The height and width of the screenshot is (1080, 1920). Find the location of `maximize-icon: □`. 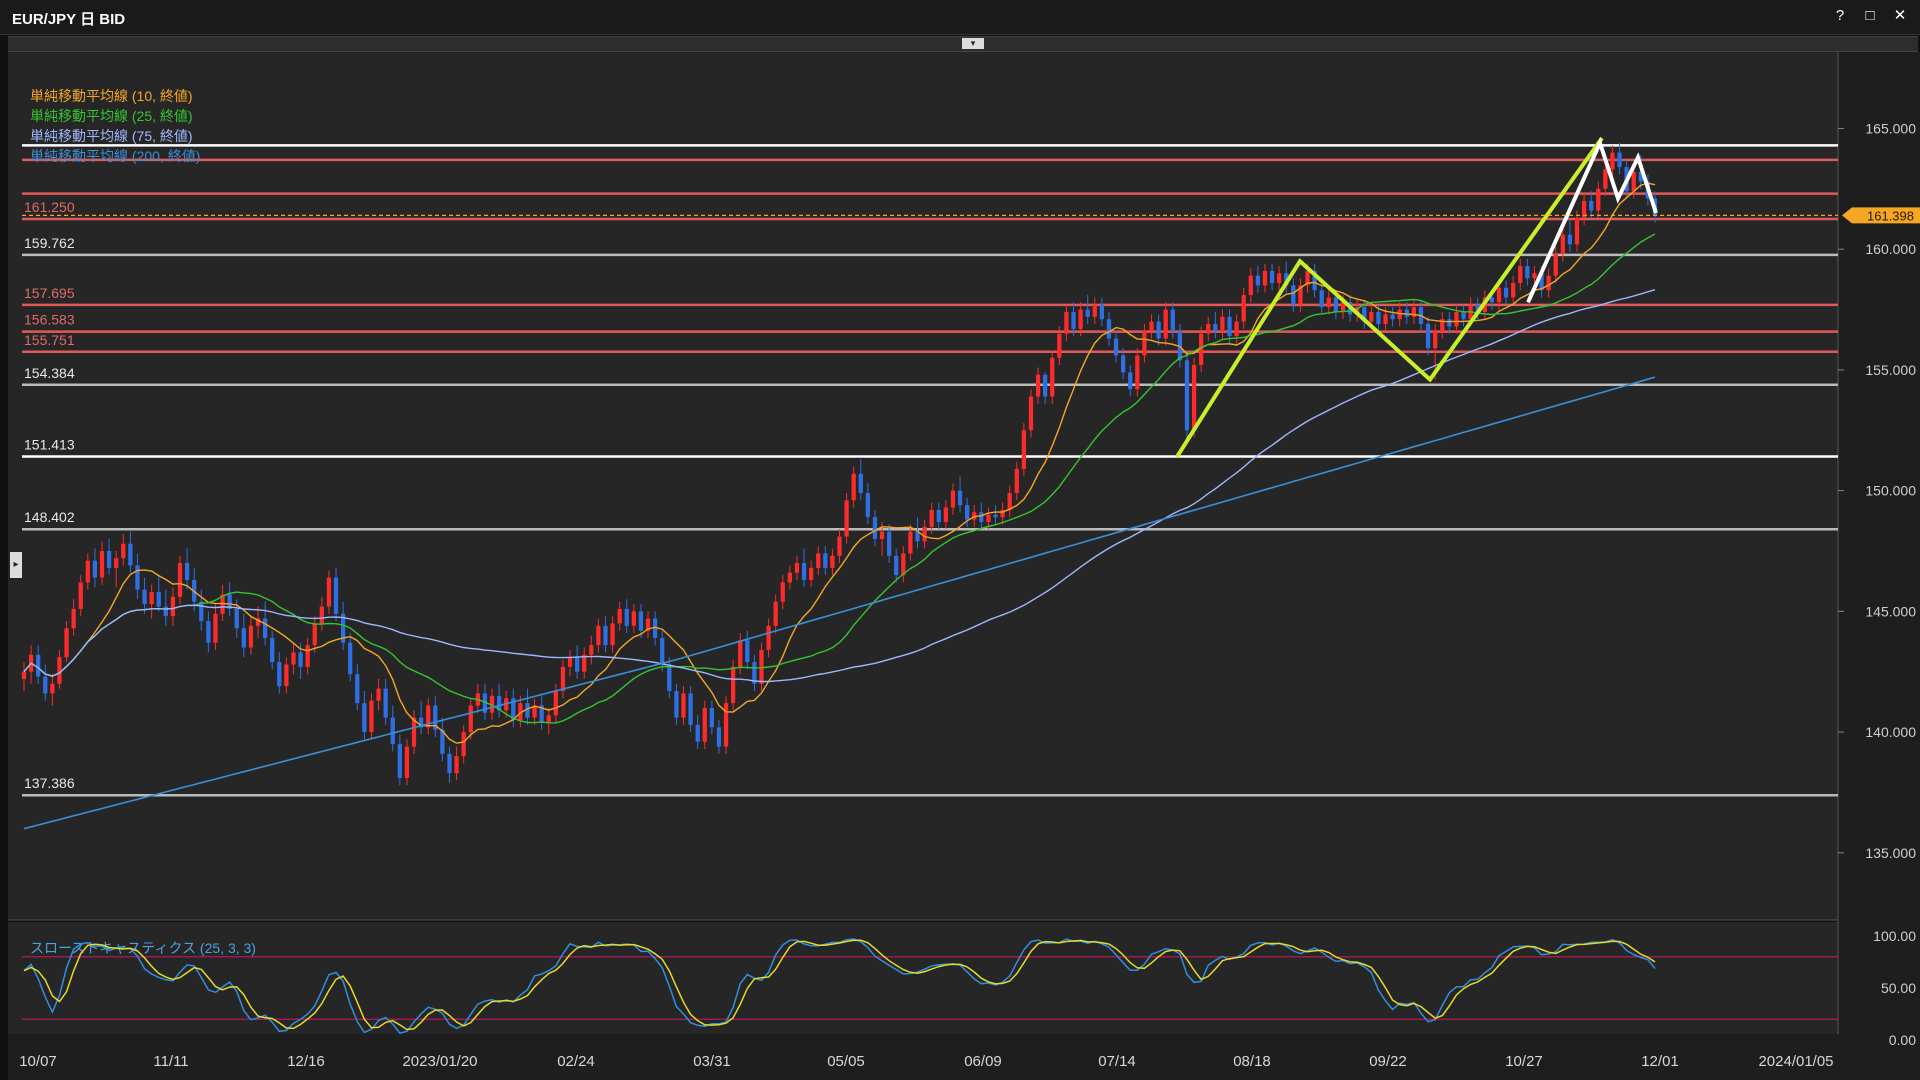

maximize-icon: □ is located at coordinates (1870, 15).